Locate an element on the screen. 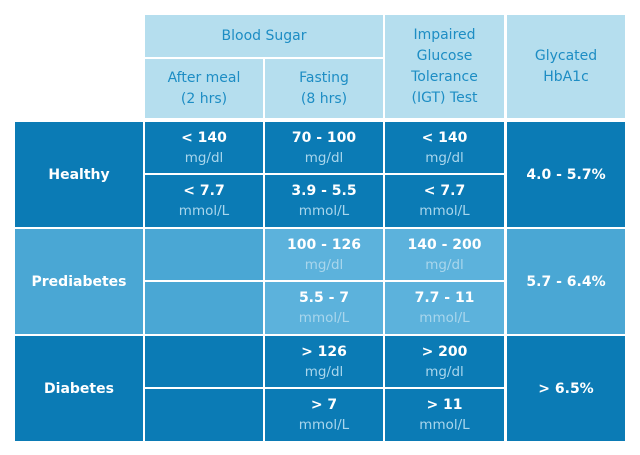  hba1c-value: > 6.5% is located at coordinates (566, 388).